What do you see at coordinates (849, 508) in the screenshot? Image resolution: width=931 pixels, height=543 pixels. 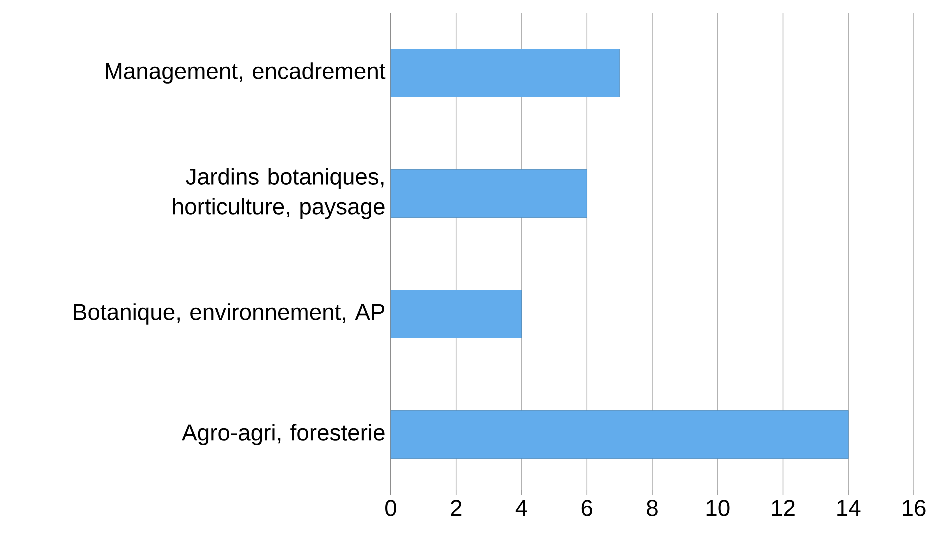 I see `x-tick-label: 14` at bounding box center [849, 508].